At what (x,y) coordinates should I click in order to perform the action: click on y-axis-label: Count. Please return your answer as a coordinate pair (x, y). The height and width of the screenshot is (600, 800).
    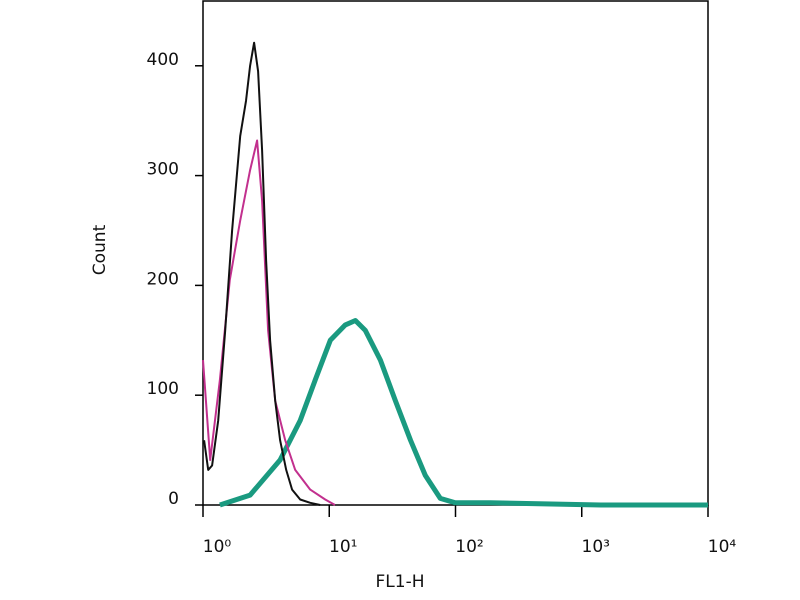
    Looking at the image, I should click on (100, 249).